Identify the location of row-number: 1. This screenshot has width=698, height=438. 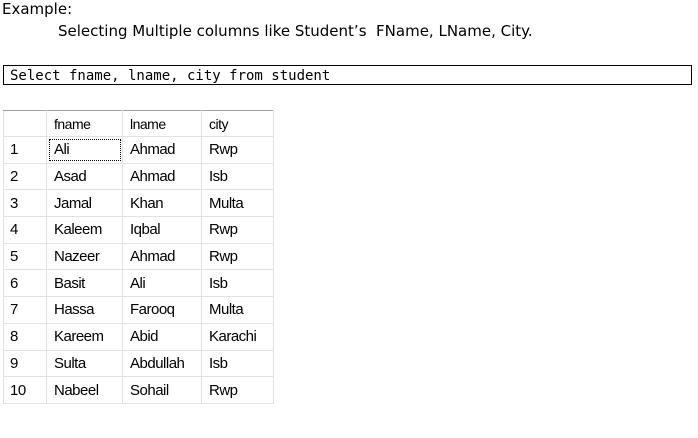
(25, 150).